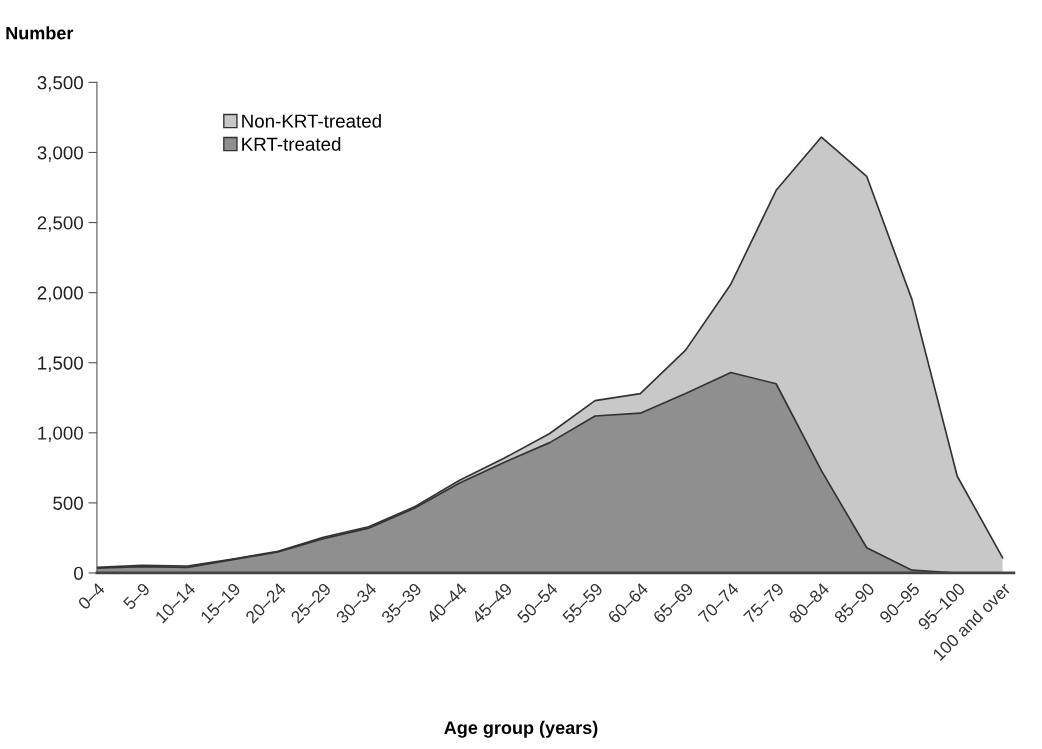 Image resolution: width=1042 pixels, height=749 pixels. Describe the element at coordinates (60, 434) in the screenshot. I see `y-tick-label: 1,000` at that location.